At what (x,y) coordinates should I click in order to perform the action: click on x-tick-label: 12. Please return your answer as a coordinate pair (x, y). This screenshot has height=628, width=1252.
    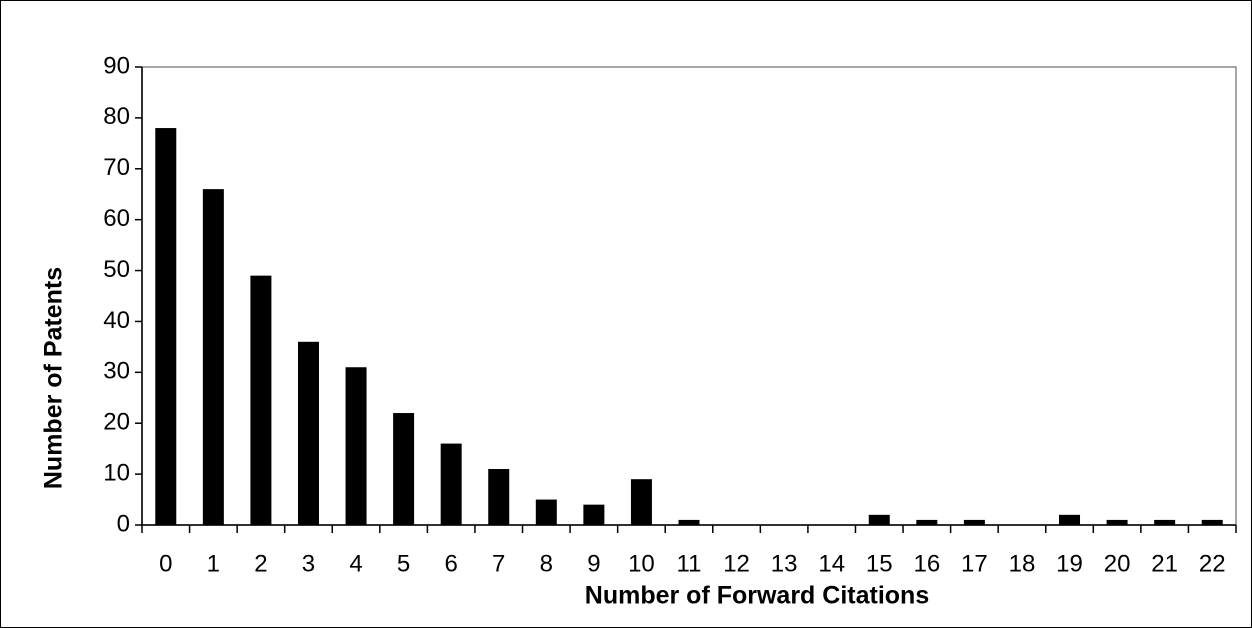
    Looking at the image, I should click on (736, 563).